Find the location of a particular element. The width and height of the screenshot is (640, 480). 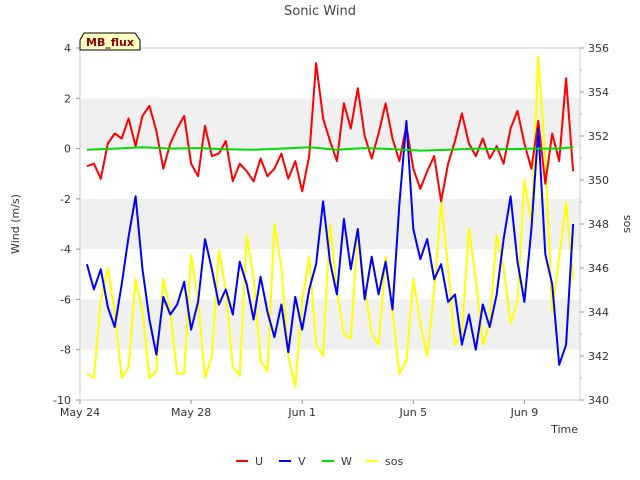

y-tick-label: 4 is located at coordinates (67, 48).